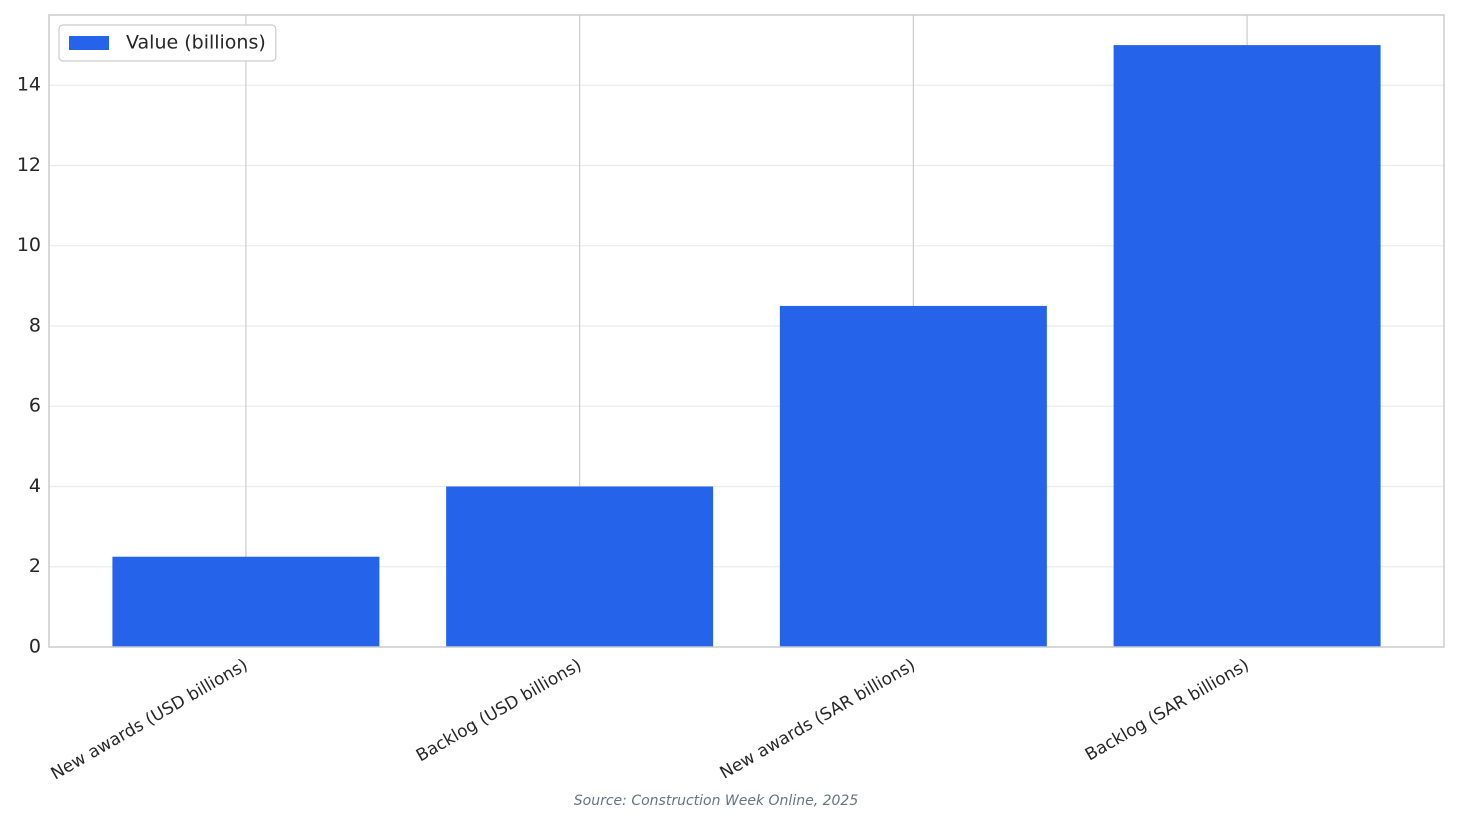  I want to click on legend-frame, so click(167, 43).